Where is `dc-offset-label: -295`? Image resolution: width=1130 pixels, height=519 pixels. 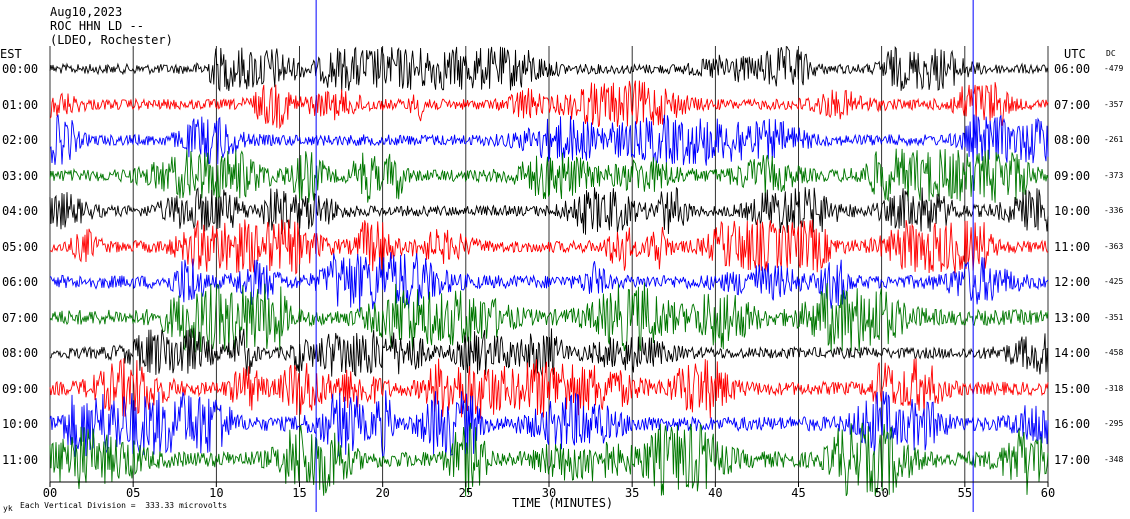 dc-offset-label: -295 is located at coordinates (1114, 423).